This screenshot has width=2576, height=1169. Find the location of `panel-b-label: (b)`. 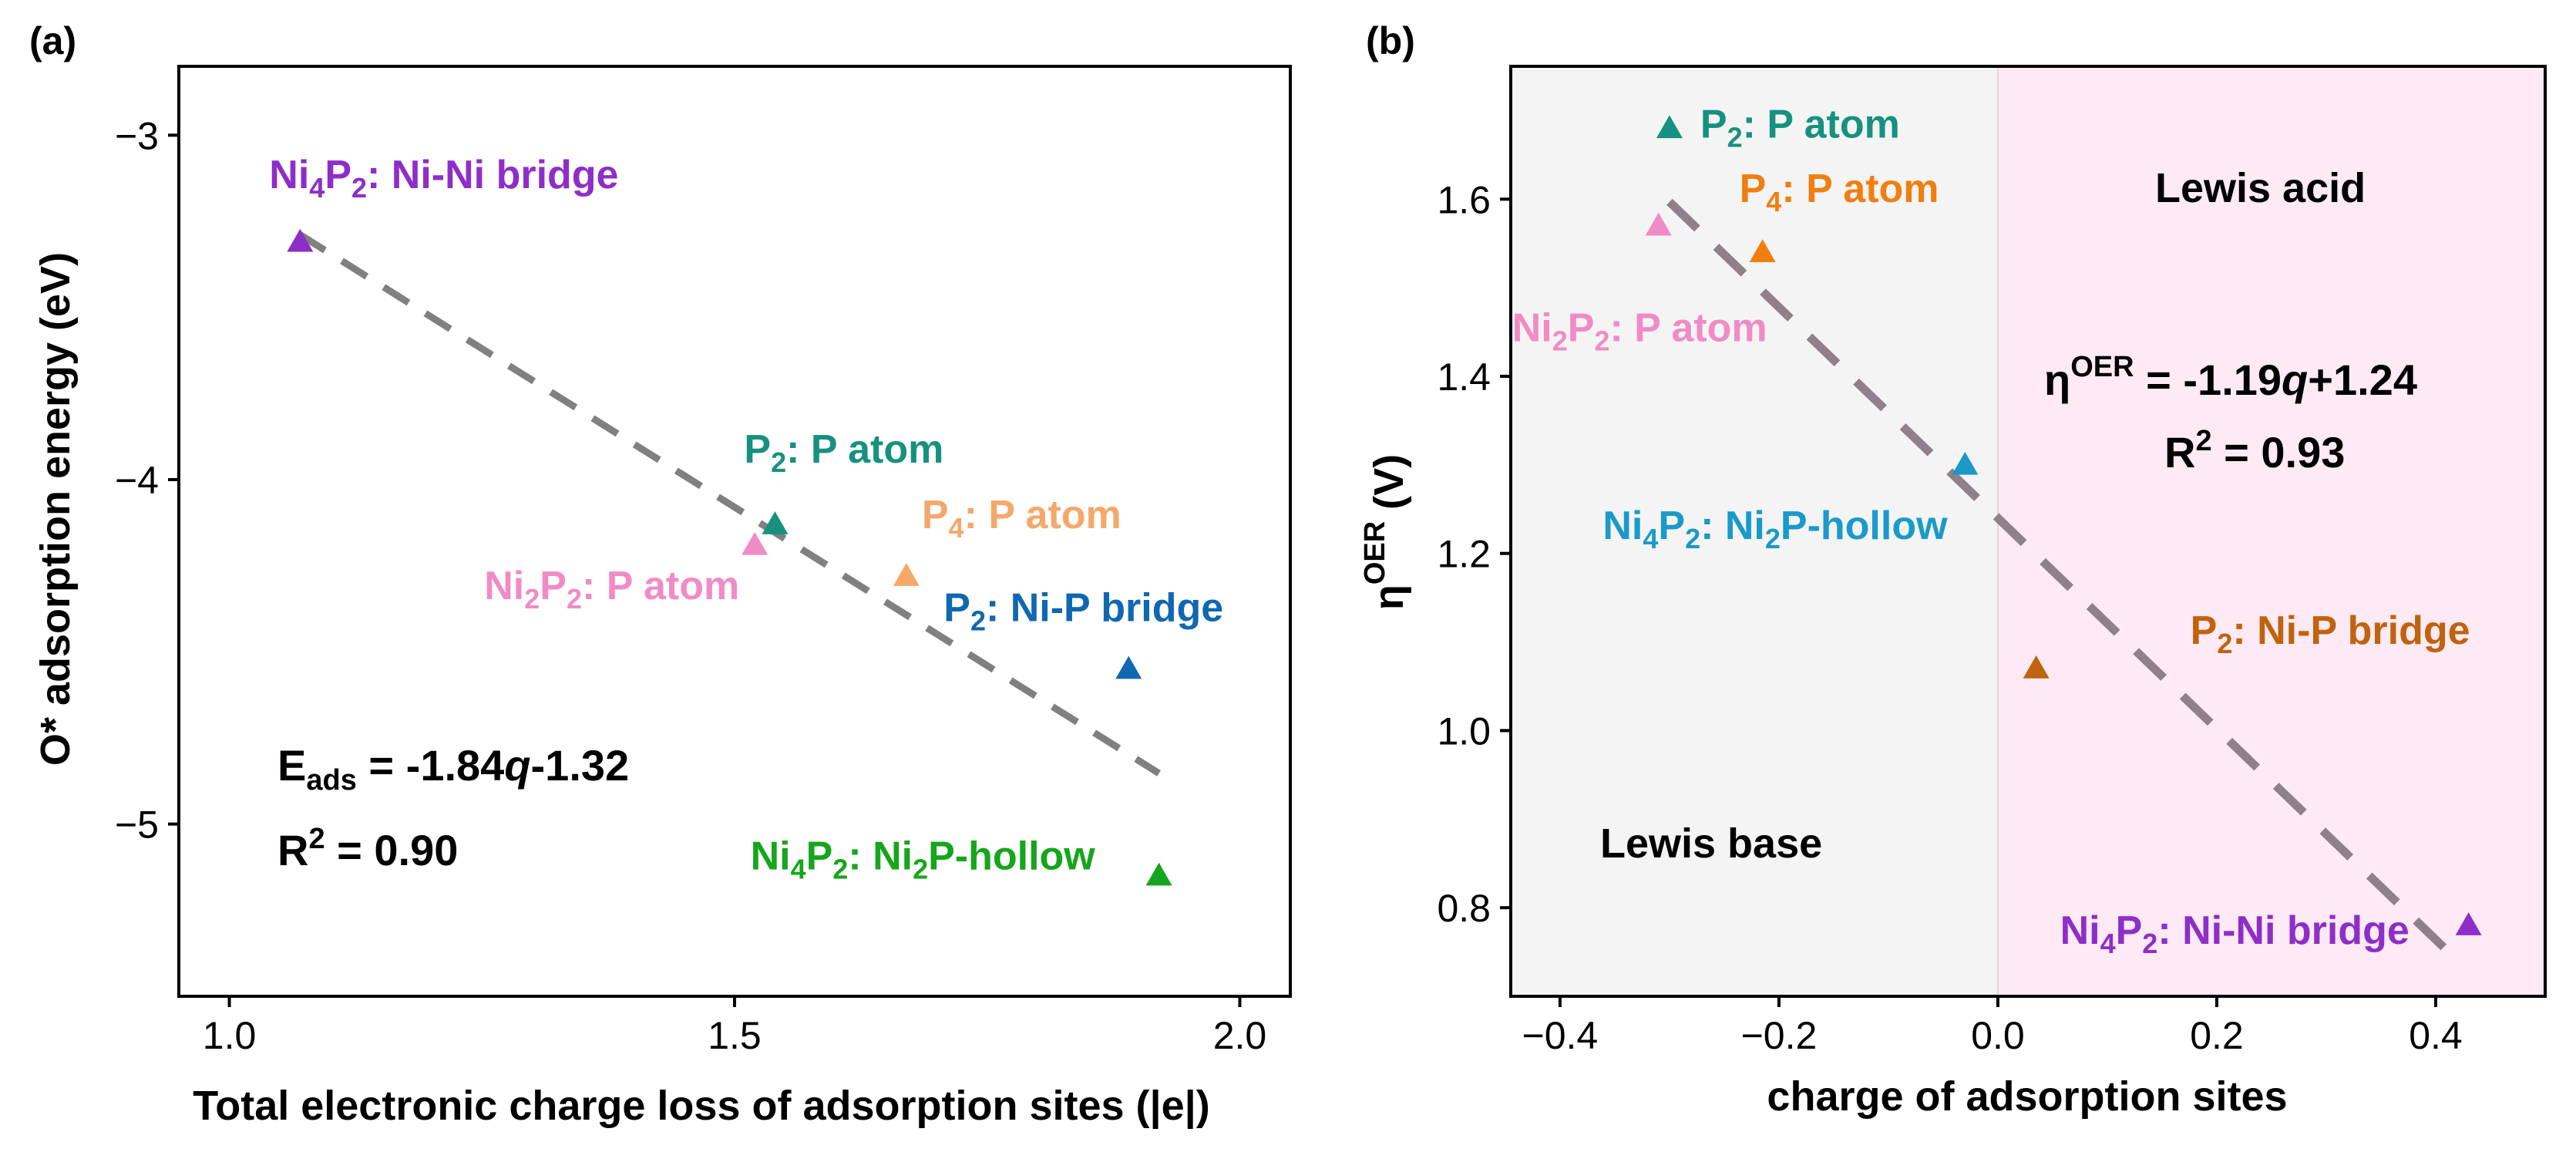

panel-b-label: (b) is located at coordinates (1390, 41).